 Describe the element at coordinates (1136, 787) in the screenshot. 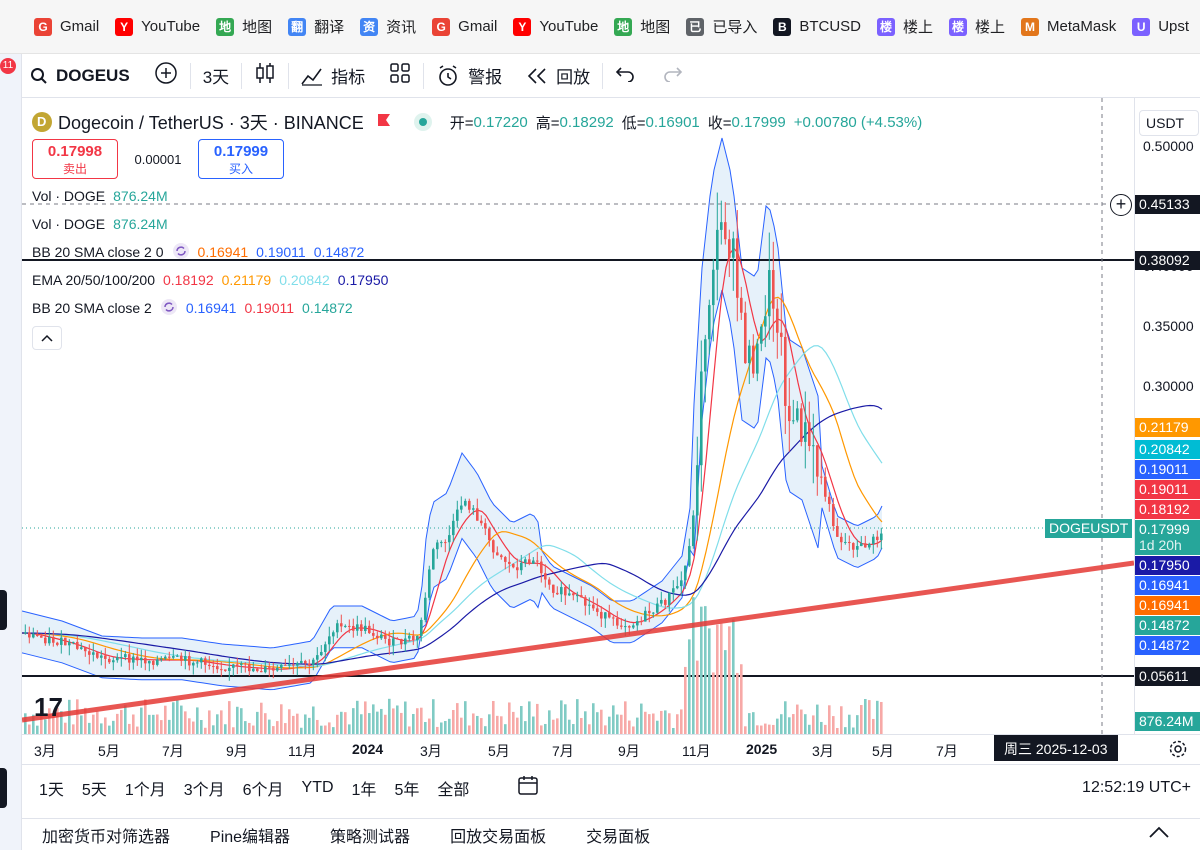

I see `utc-clock: 12:52:19 UTC+` at that location.